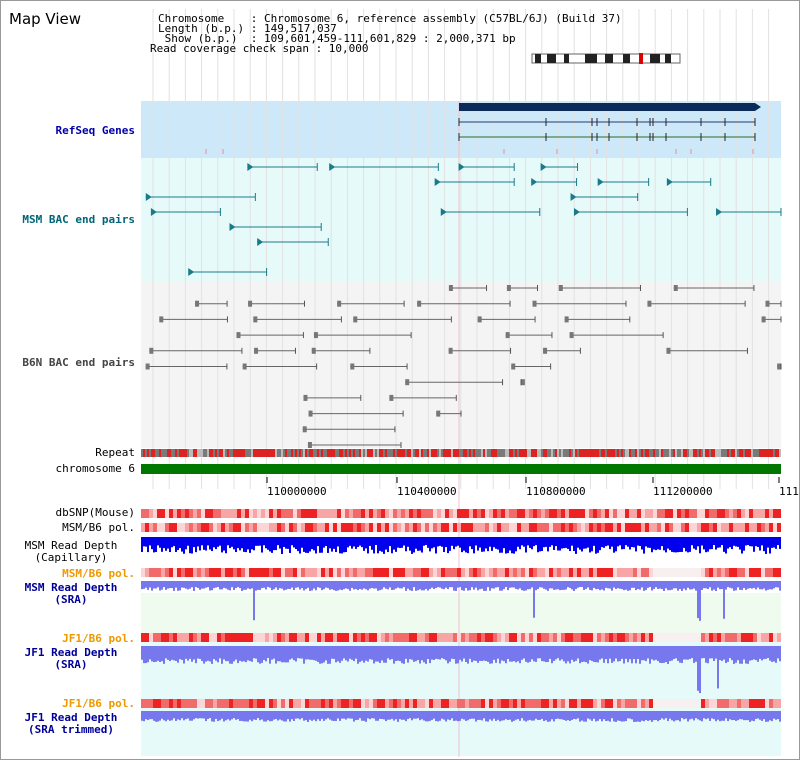  What do you see at coordinates (98, 703) in the screenshot?
I see `track-label-jf1-b6-pol-trimmed: JF1/B6 pol.` at bounding box center [98, 703].